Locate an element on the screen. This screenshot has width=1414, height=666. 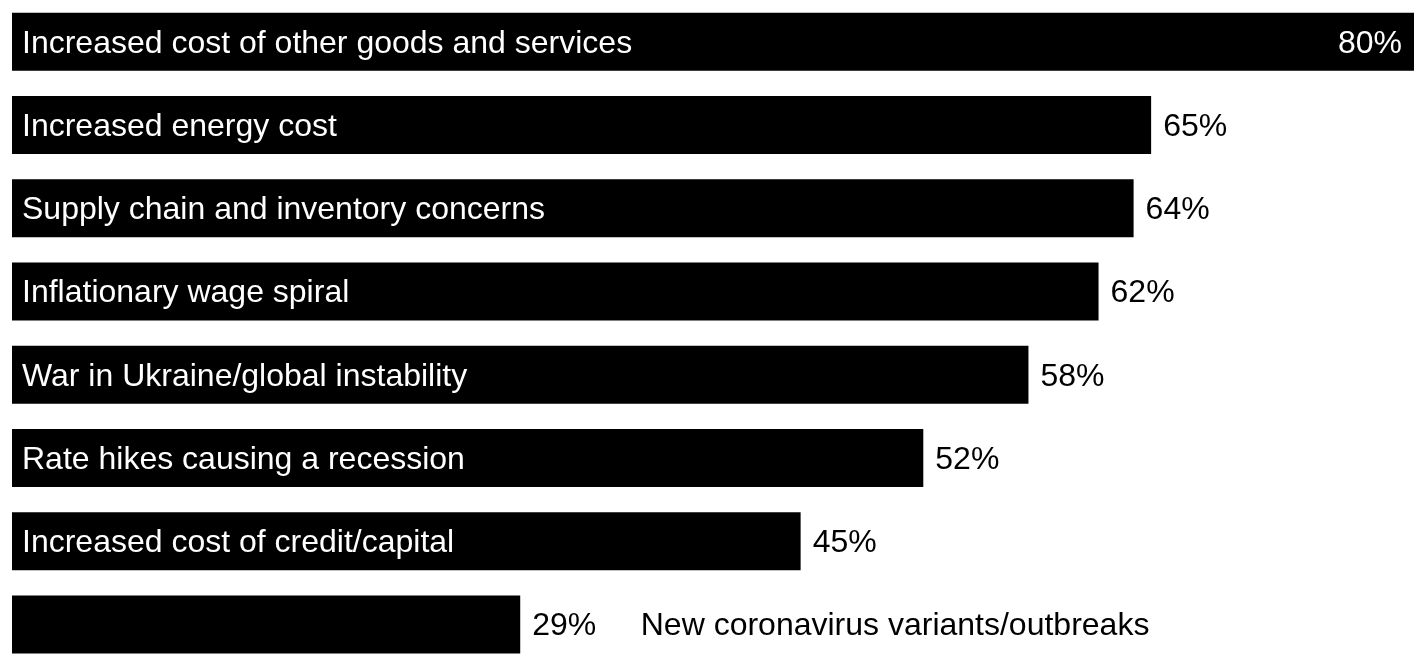
data-label: 52% is located at coordinates (967, 457).